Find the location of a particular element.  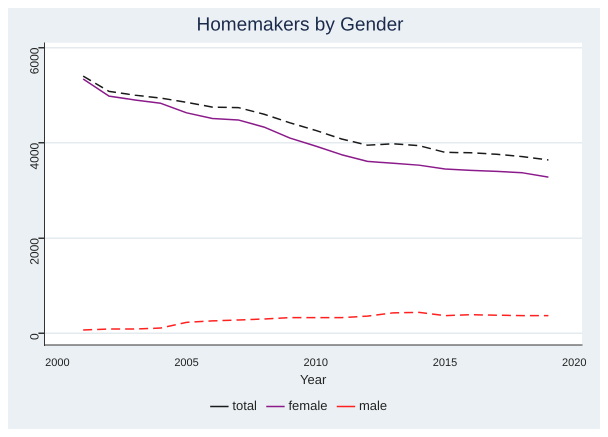

legend-label: female is located at coordinates (308, 406).